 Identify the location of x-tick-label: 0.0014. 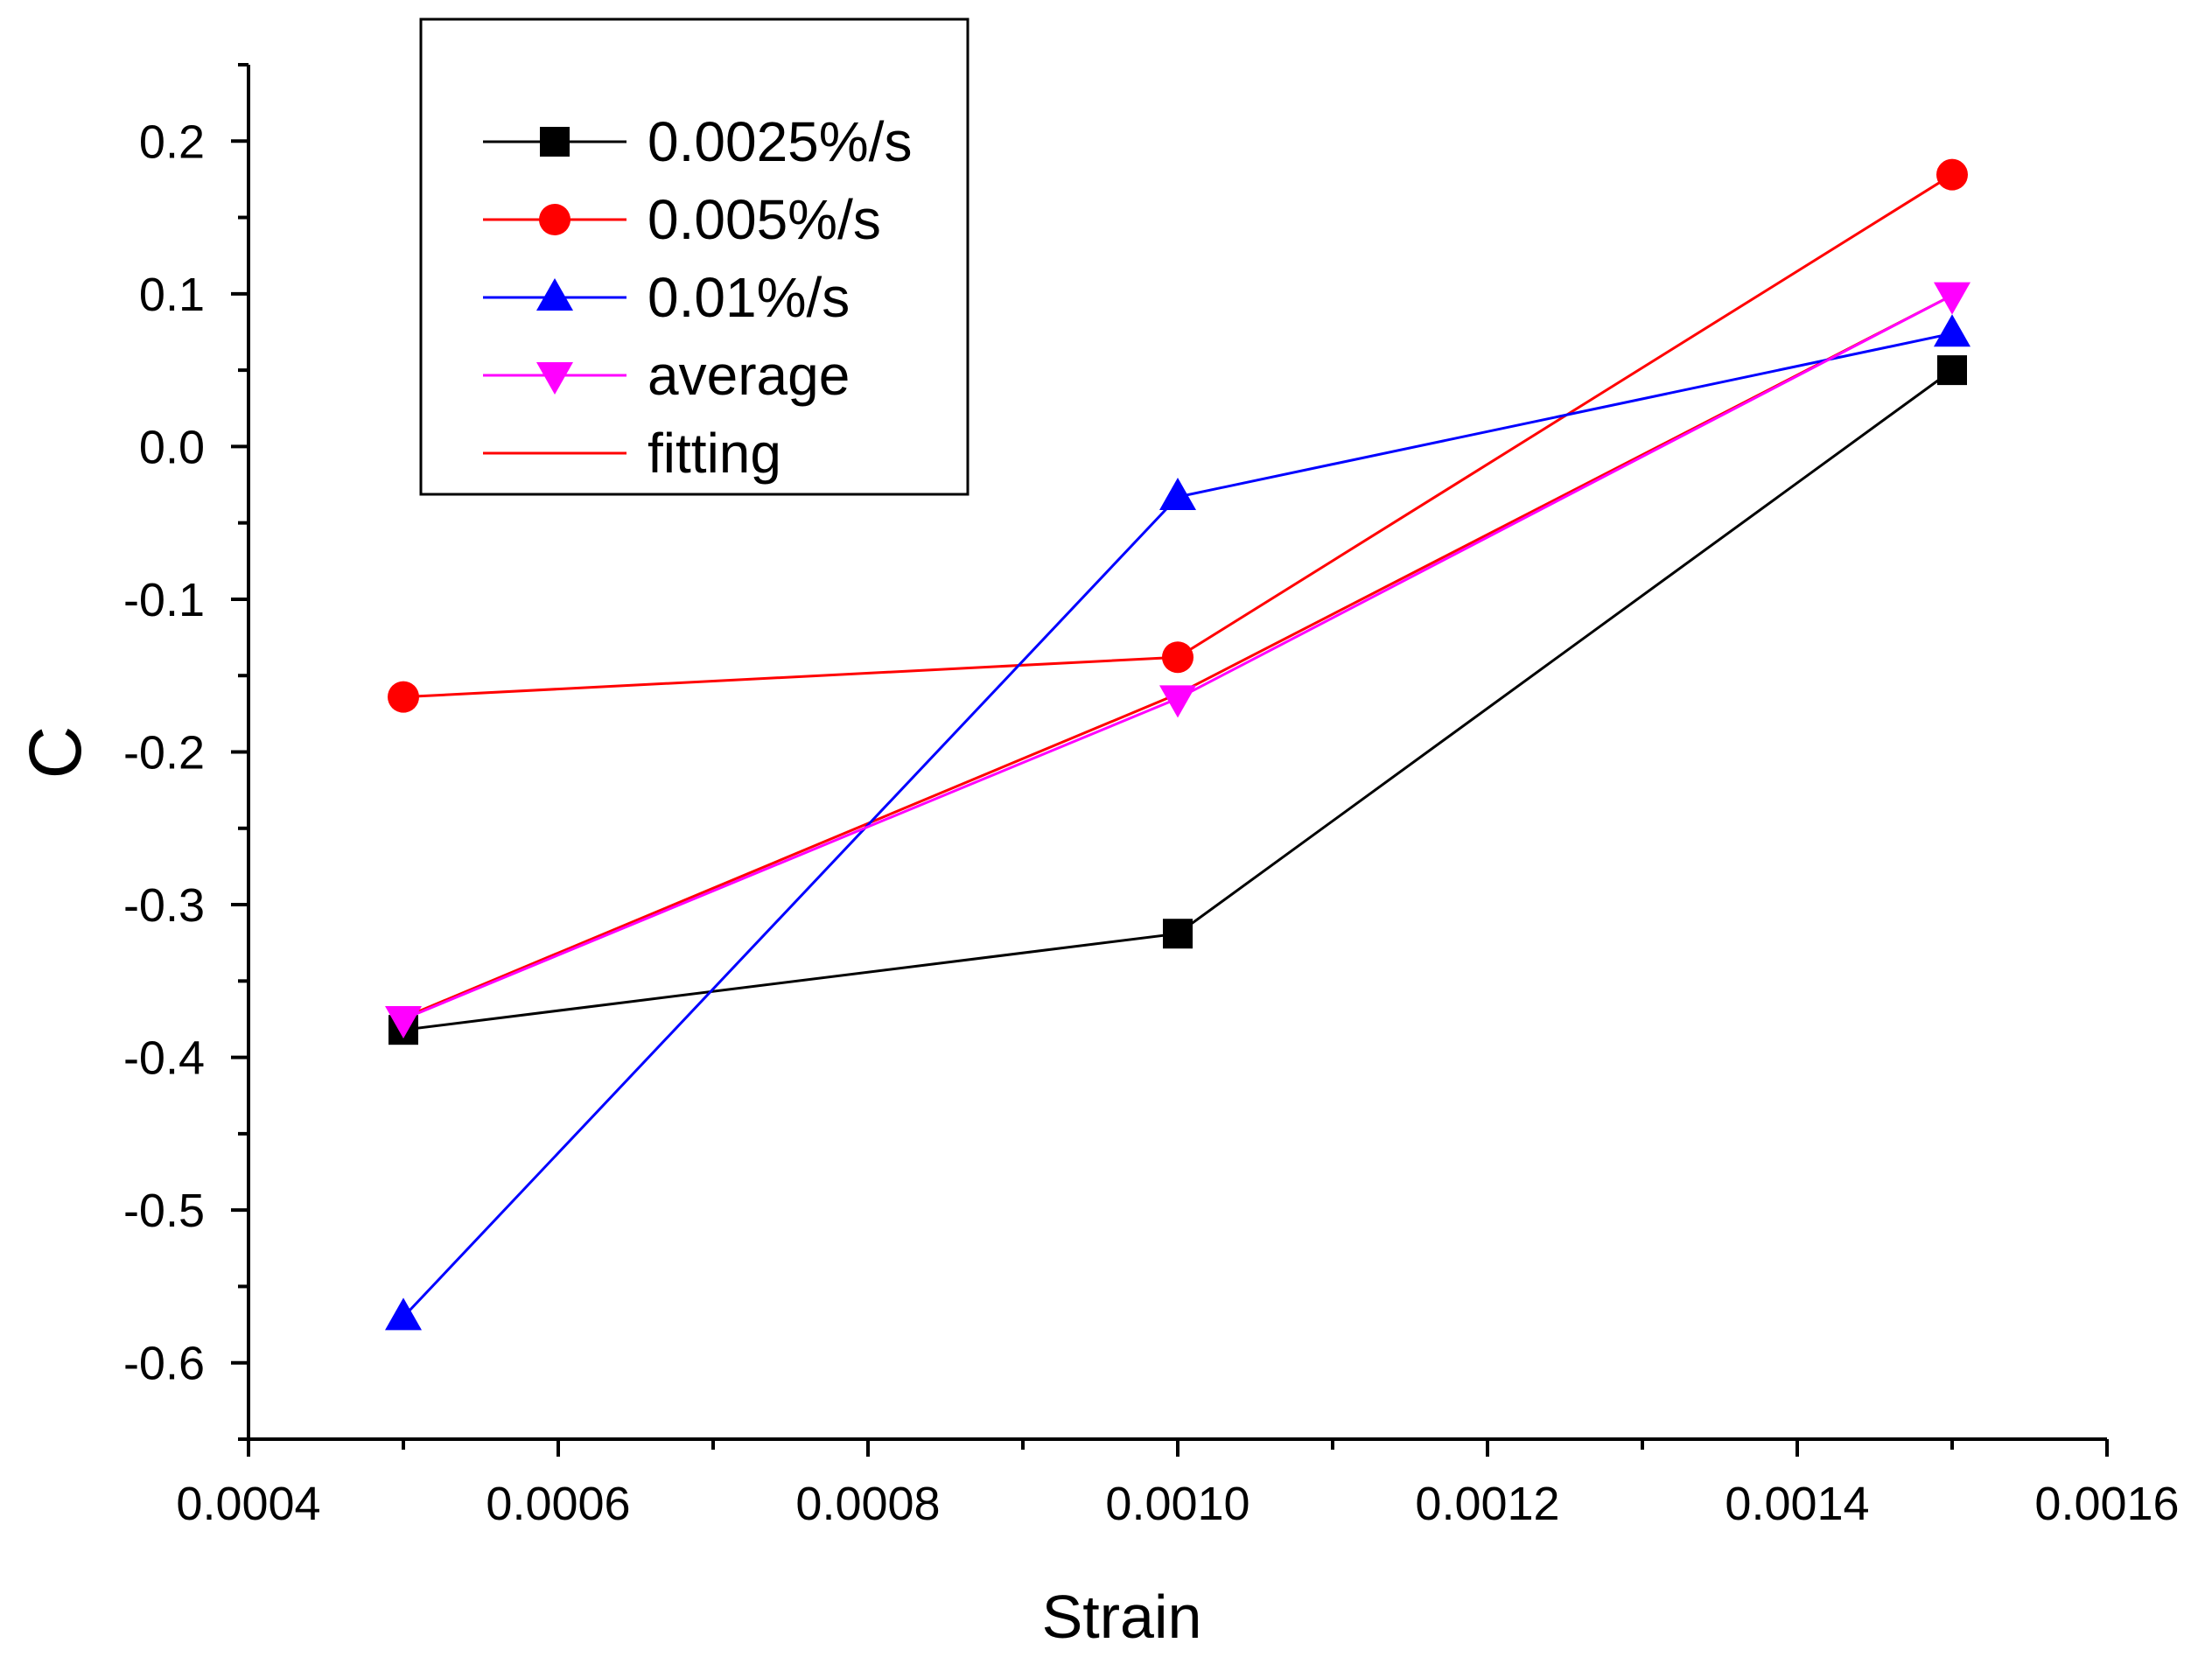
(1797, 1504).